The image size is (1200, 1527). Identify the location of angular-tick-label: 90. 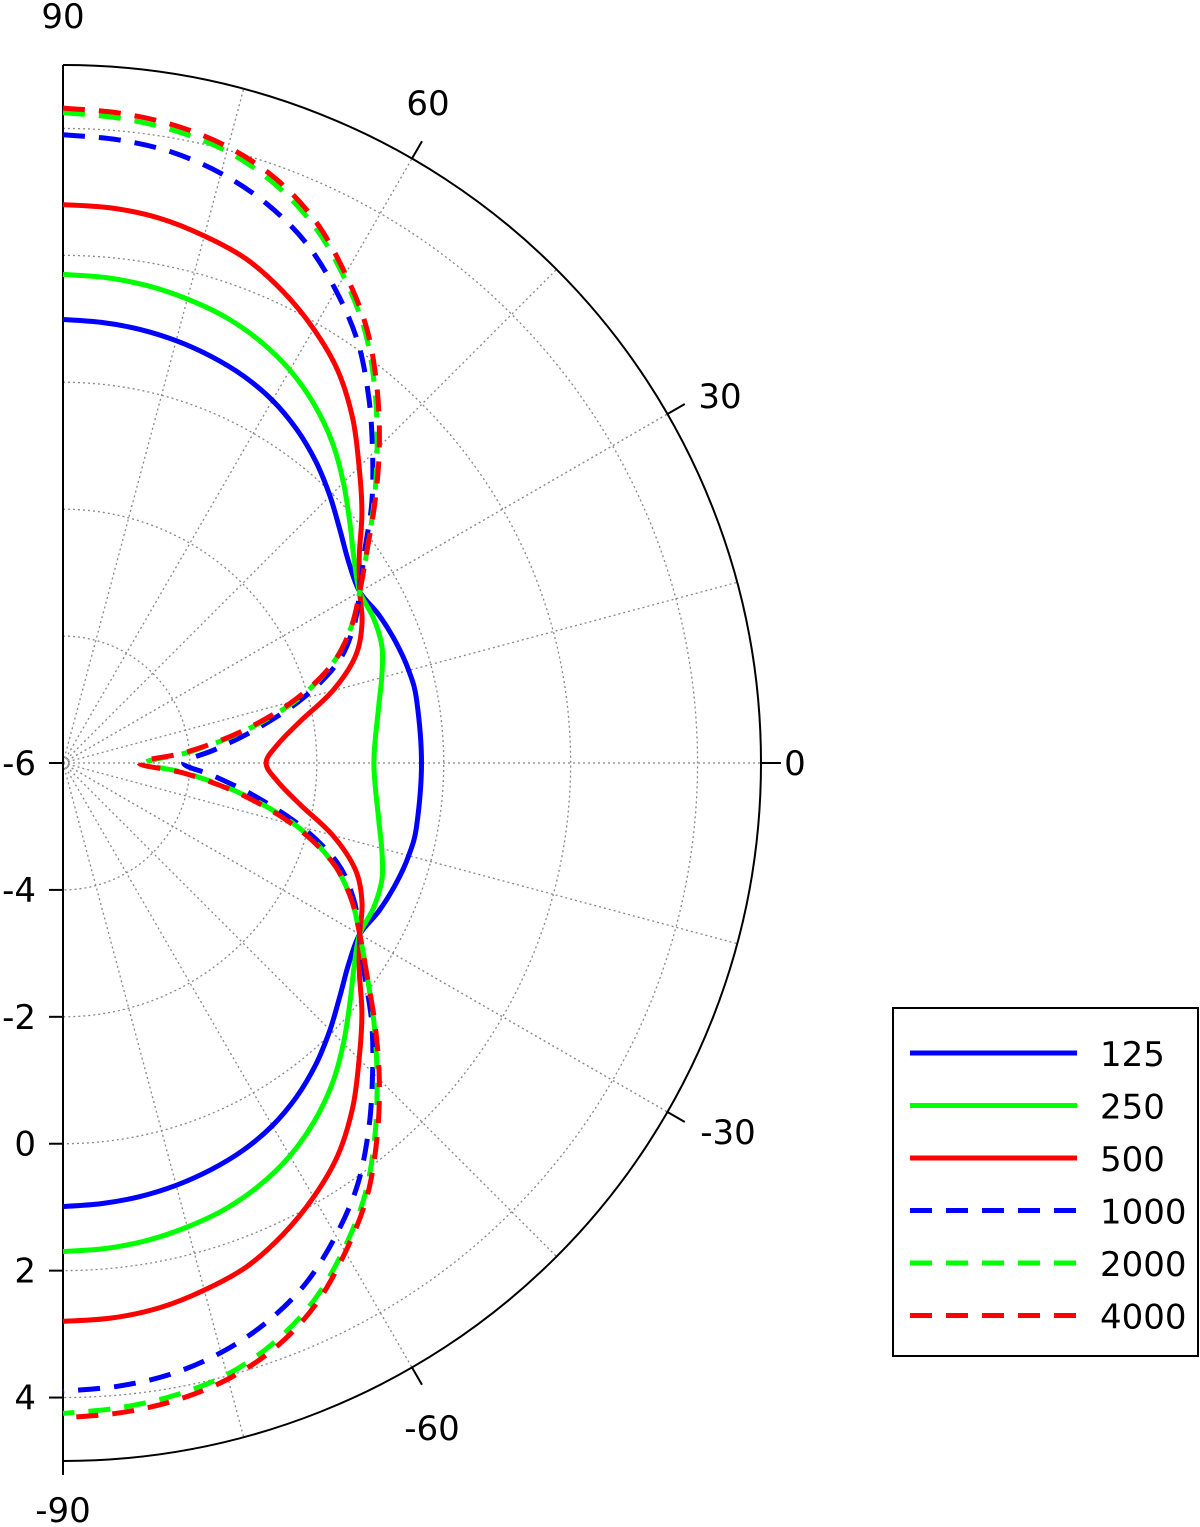
(62, 18).